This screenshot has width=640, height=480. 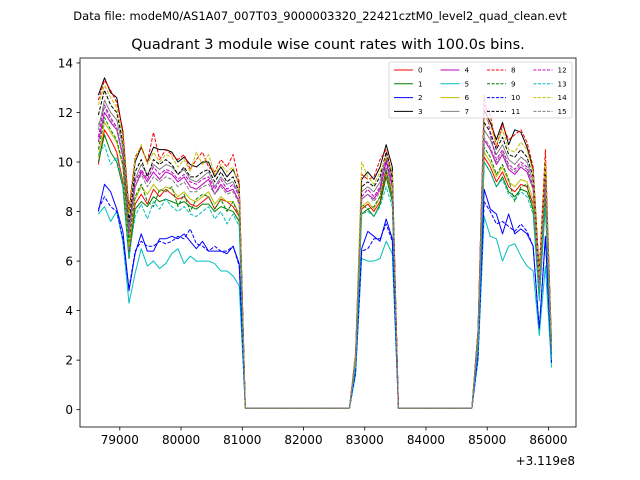 I want to click on legend-label-4: 4, so click(x=467, y=70).